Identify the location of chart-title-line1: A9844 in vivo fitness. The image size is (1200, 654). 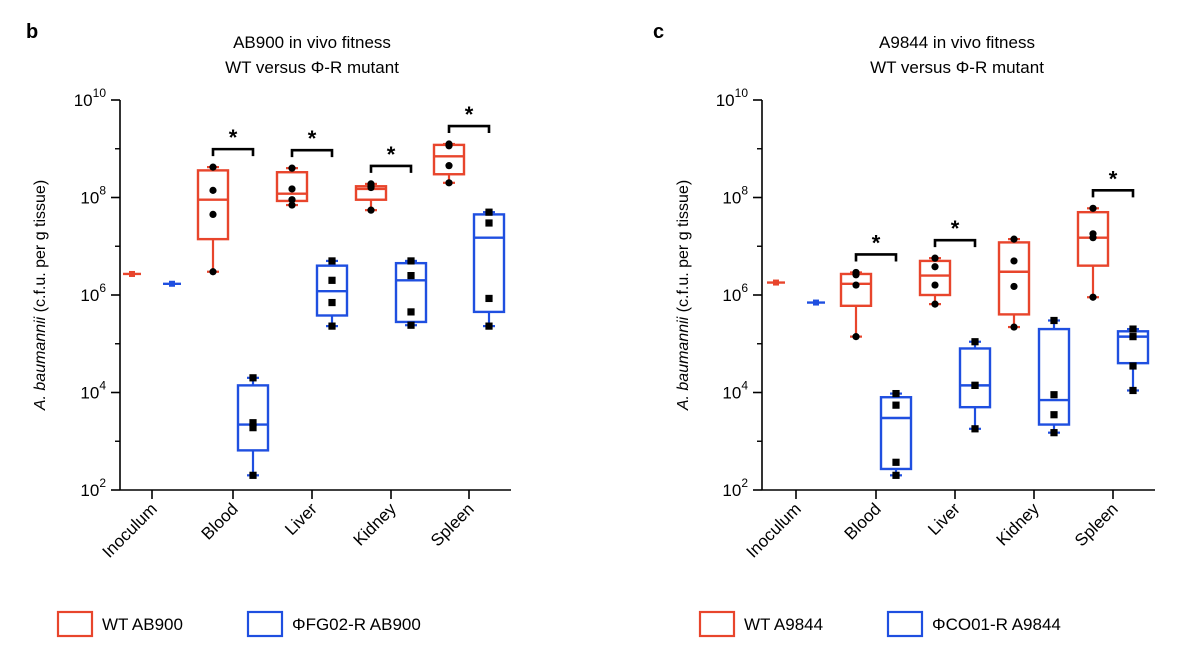
(957, 42).